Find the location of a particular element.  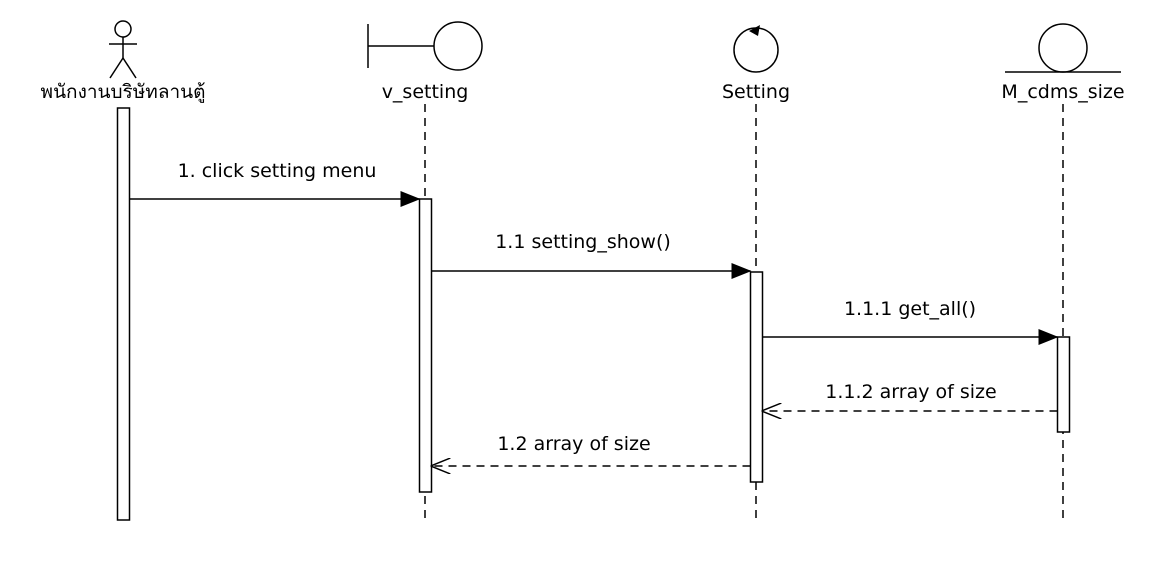

participant-label: v_setting is located at coordinates (425, 92).